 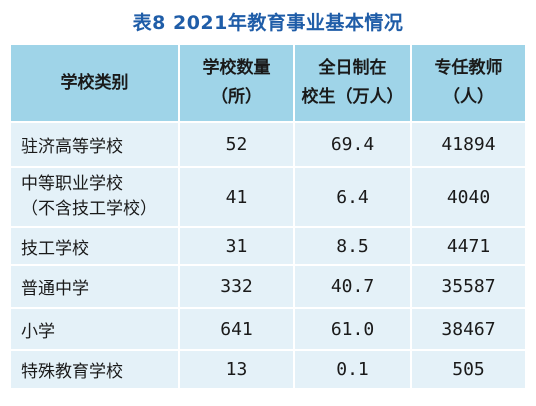 I want to click on school-count-cell: 31, so click(x=237, y=246).